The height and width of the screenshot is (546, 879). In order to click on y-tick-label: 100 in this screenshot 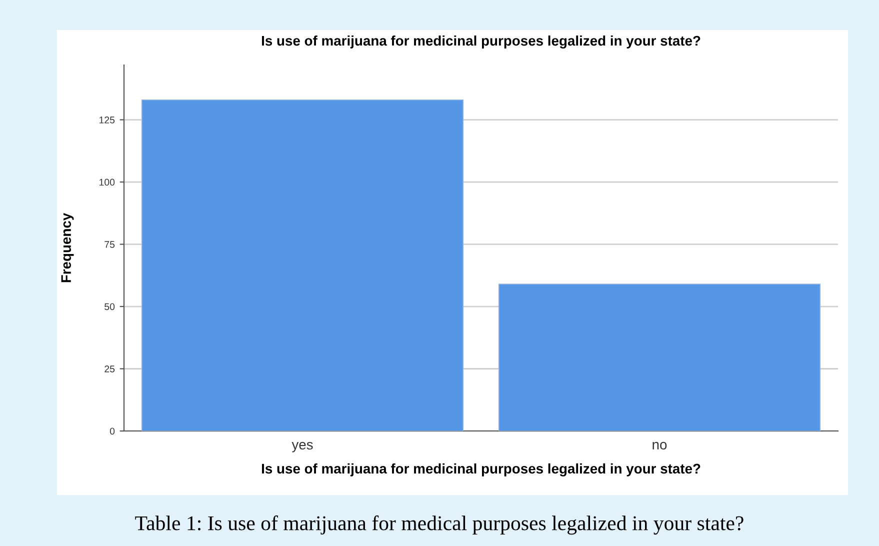, I will do `click(107, 182)`.